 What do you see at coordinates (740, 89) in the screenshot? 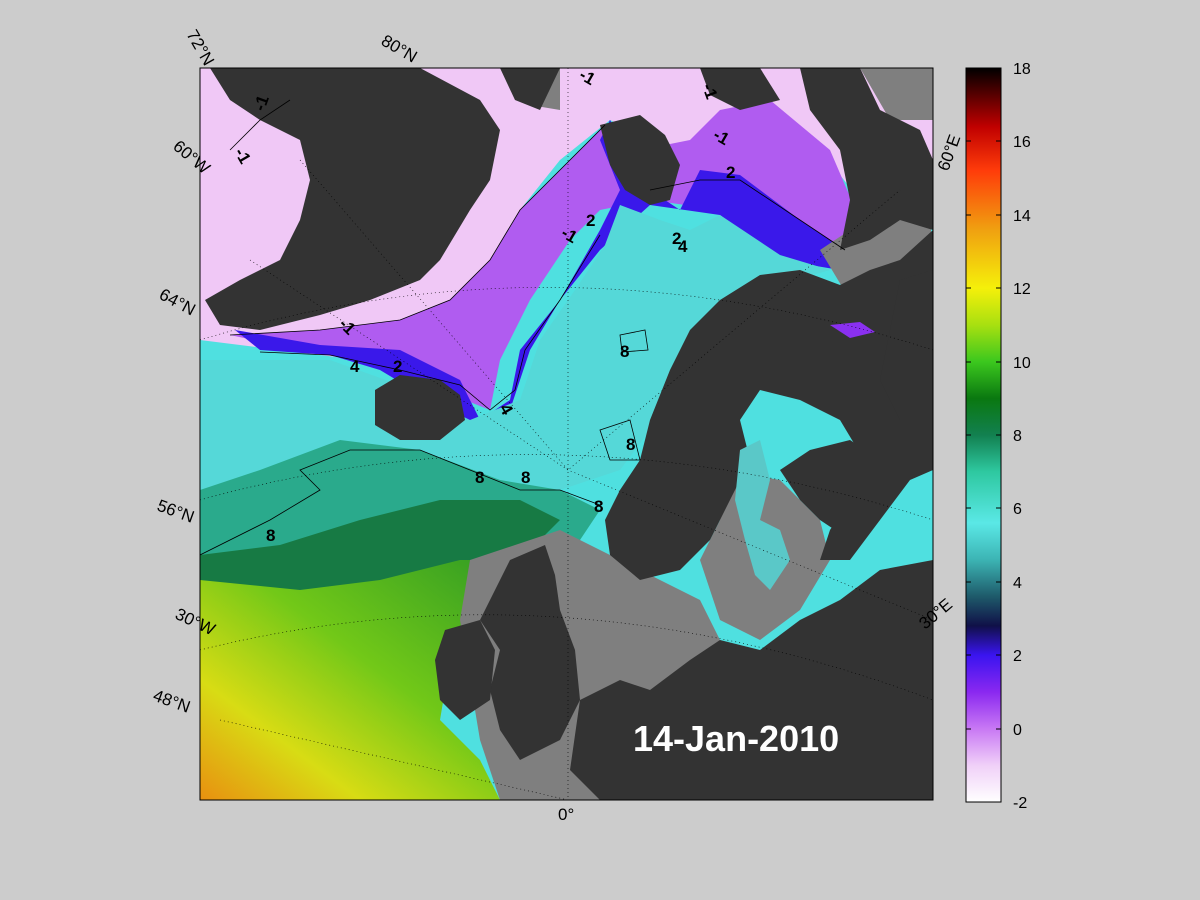
I see `svalbard-east` at bounding box center [740, 89].